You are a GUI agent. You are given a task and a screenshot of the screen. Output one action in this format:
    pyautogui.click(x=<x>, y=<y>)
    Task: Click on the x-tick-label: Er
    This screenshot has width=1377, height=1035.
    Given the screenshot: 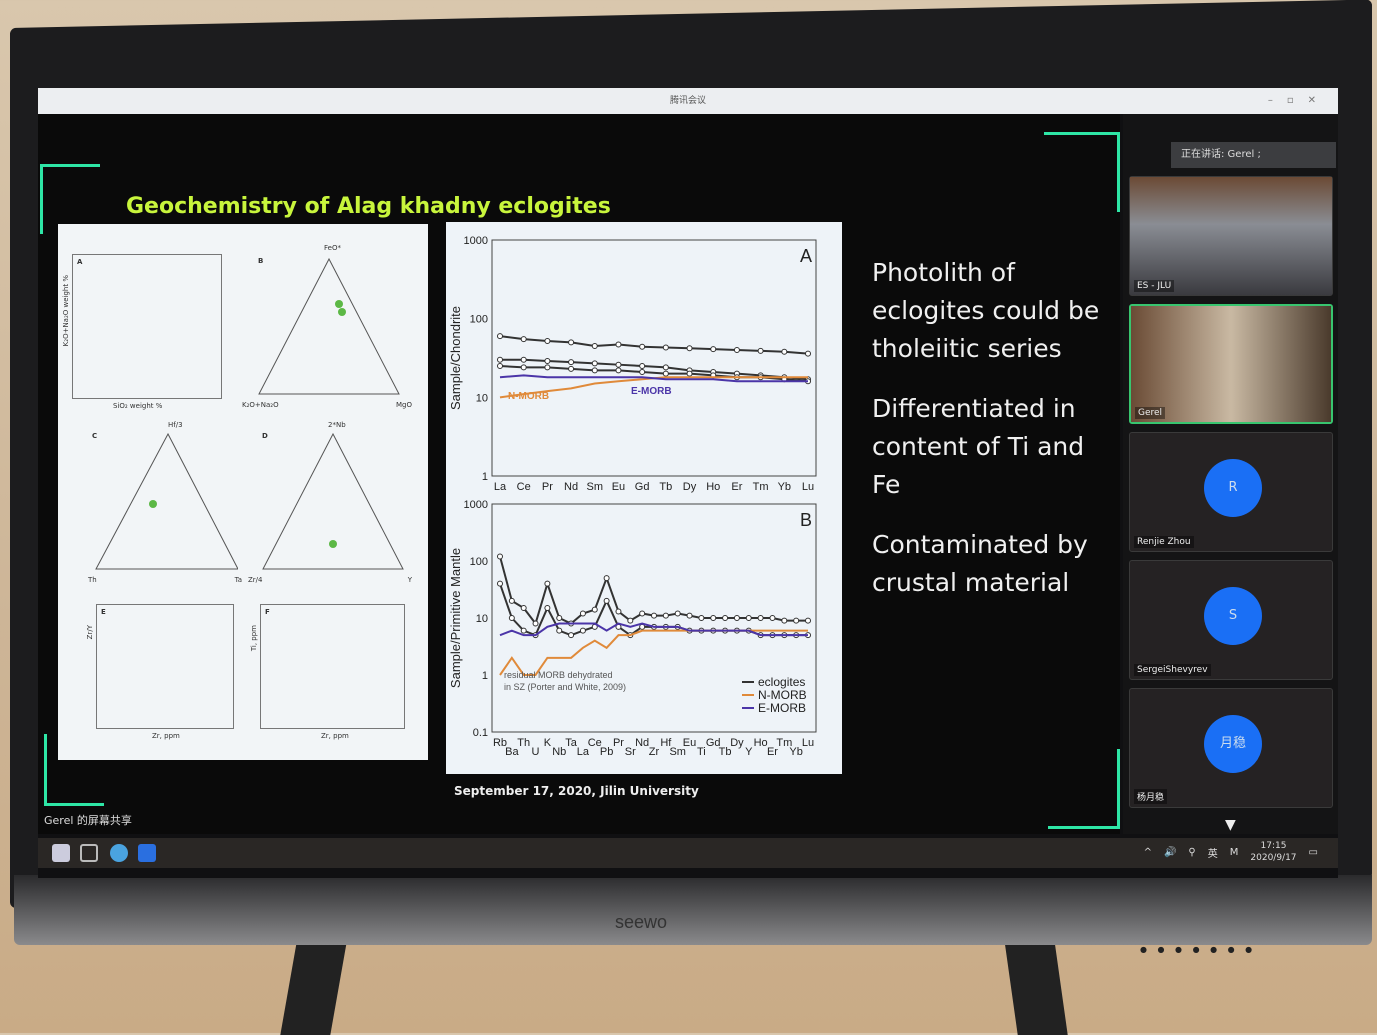 What is the action you would take?
    pyautogui.click(x=736, y=487)
    